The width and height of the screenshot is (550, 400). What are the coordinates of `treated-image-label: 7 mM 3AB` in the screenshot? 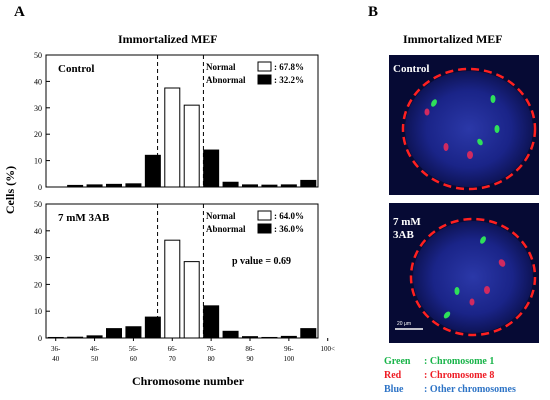 It's located at (407, 228).